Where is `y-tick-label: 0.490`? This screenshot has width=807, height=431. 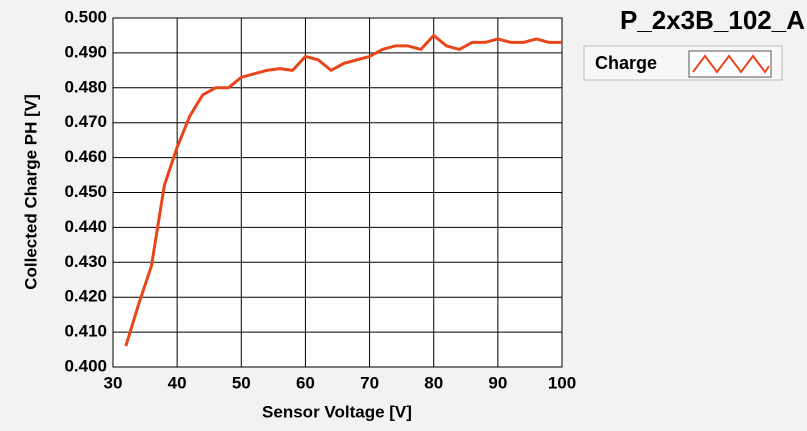
y-tick-label: 0.490 is located at coordinates (85, 51).